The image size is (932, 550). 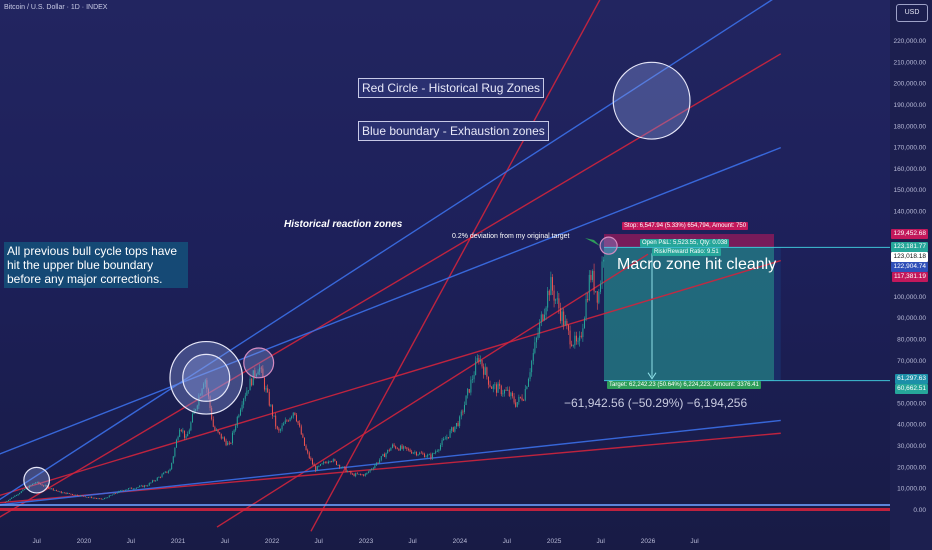 What do you see at coordinates (911, 403) in the screenshot?
I see `y-tick-label: 50,000.00` at bounding box center [911, 403].